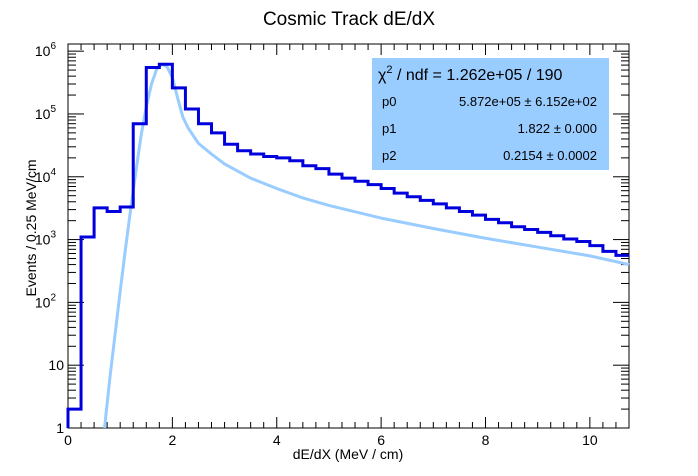  What do you see at coordinates (46, 301) in the screenshot?
I see `y-tick-label: 10²` at bounding box center [46, 301].